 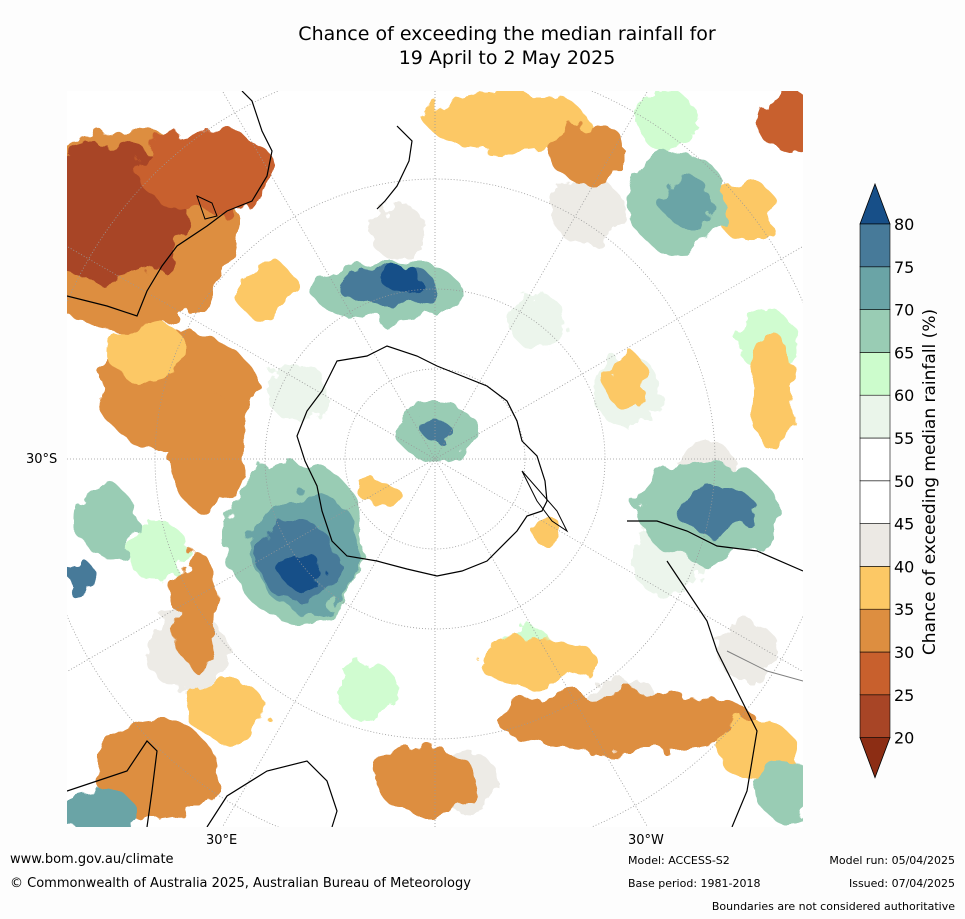 I want to click on colorbar: 20 25 30 35 40 45 50 55 60 65 70 75 80, so click(x=911, y=482).